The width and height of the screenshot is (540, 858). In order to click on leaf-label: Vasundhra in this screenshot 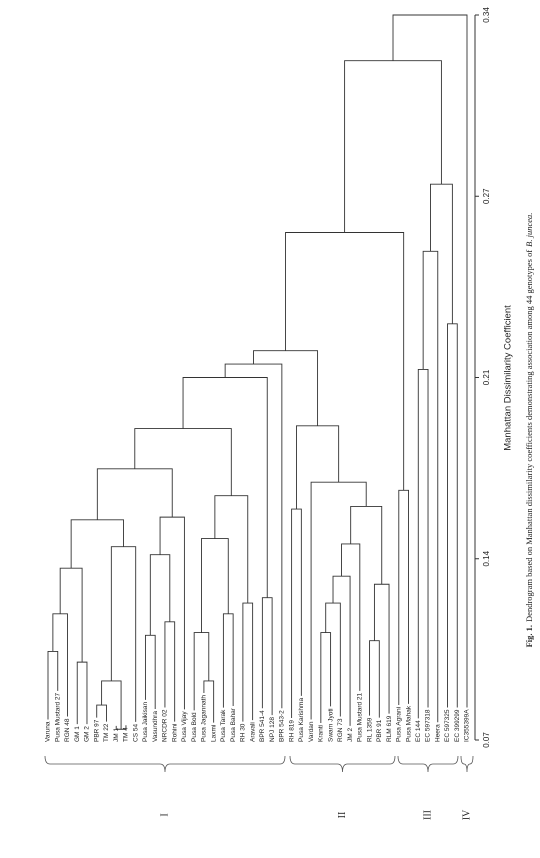, I will do `click(155, 726)`.